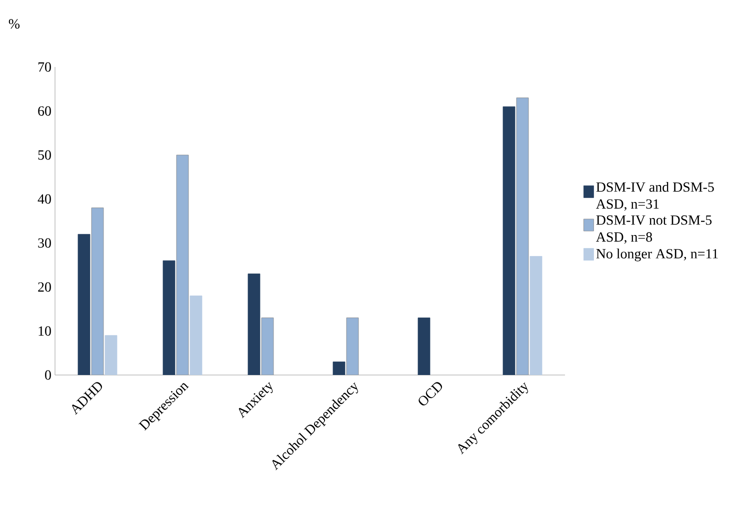  I want to click on y-tick-label: 60, so click(44, 111).